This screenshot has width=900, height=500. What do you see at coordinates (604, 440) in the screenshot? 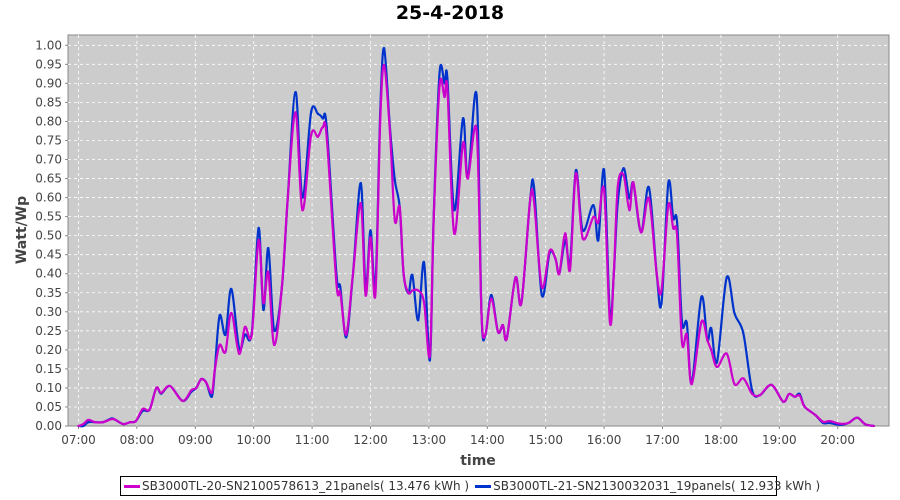
I see `x-tick-label: 16:00` at bounding box center [604, 440].